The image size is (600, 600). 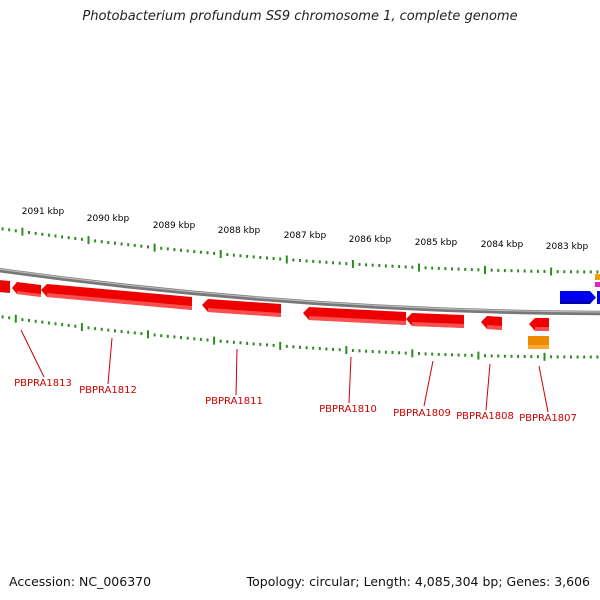 What do you see at coordinates (539, 324) in the screenshot?
I see `gene-arrow-pbpra1807` at bounding box center [539, 324].